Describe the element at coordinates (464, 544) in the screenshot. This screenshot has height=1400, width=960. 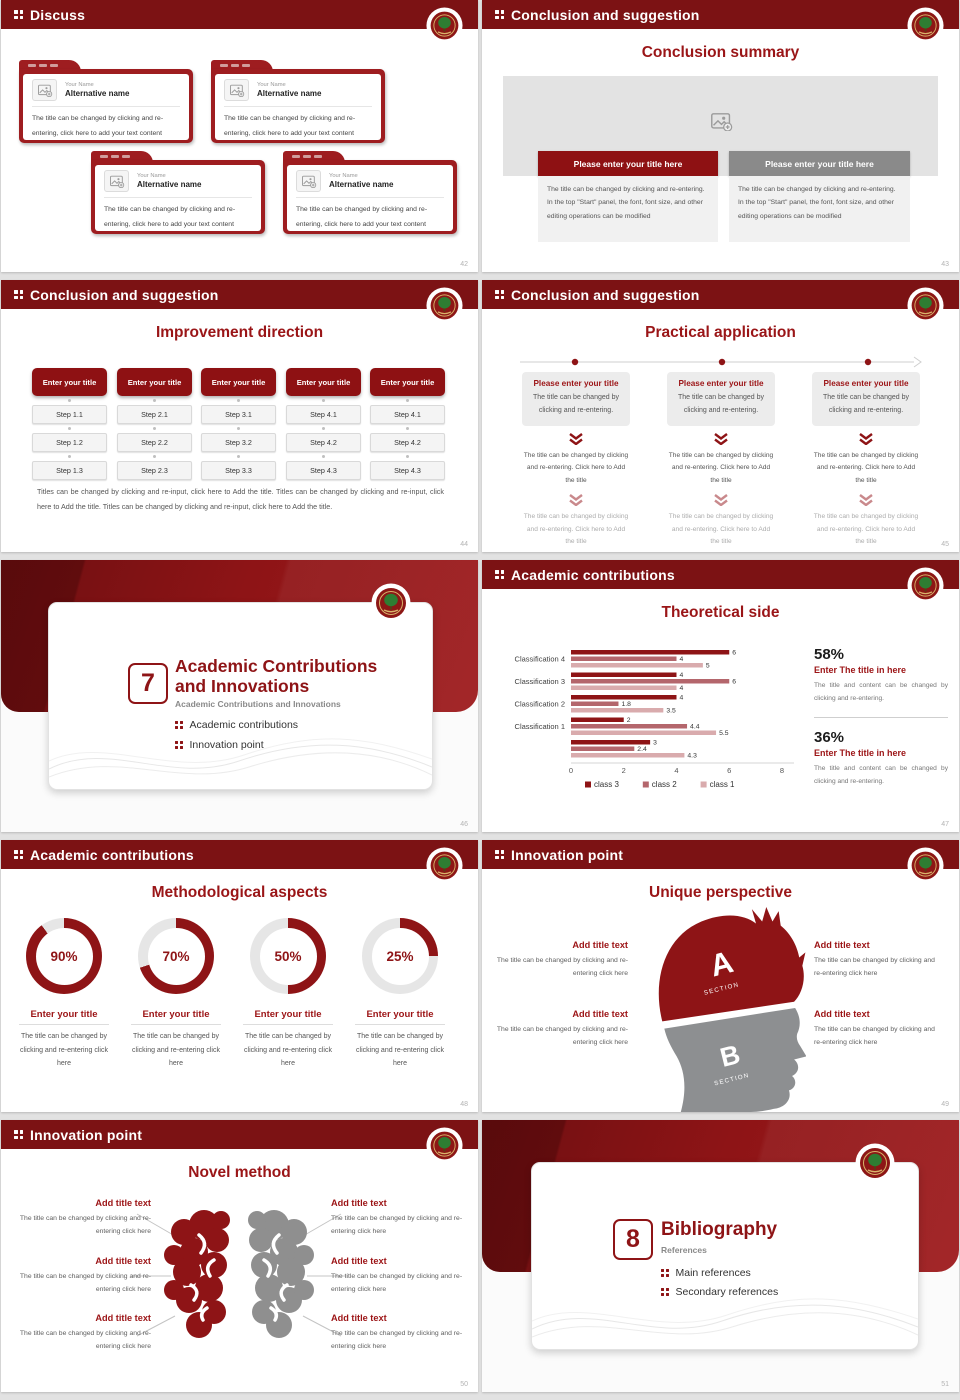
I see `page-number: 44` at that location.